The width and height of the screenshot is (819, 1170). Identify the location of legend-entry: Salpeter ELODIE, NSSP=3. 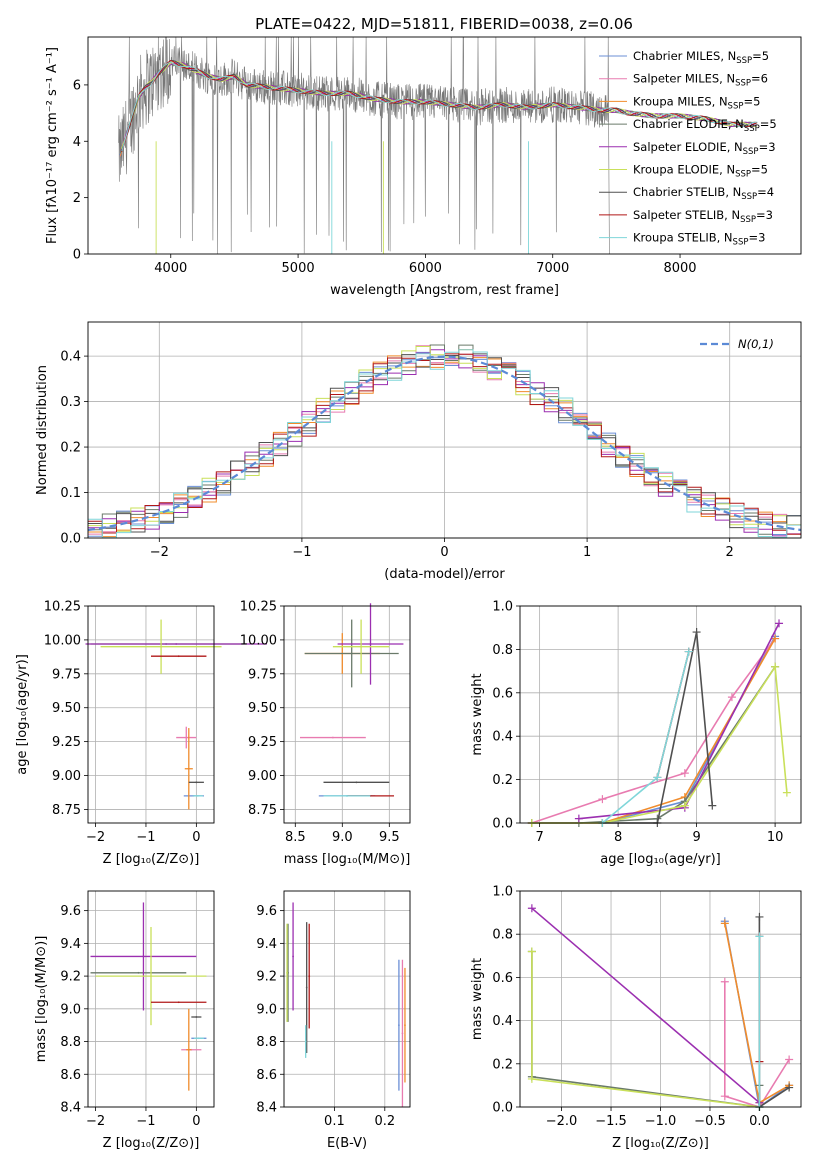
(704, 148).